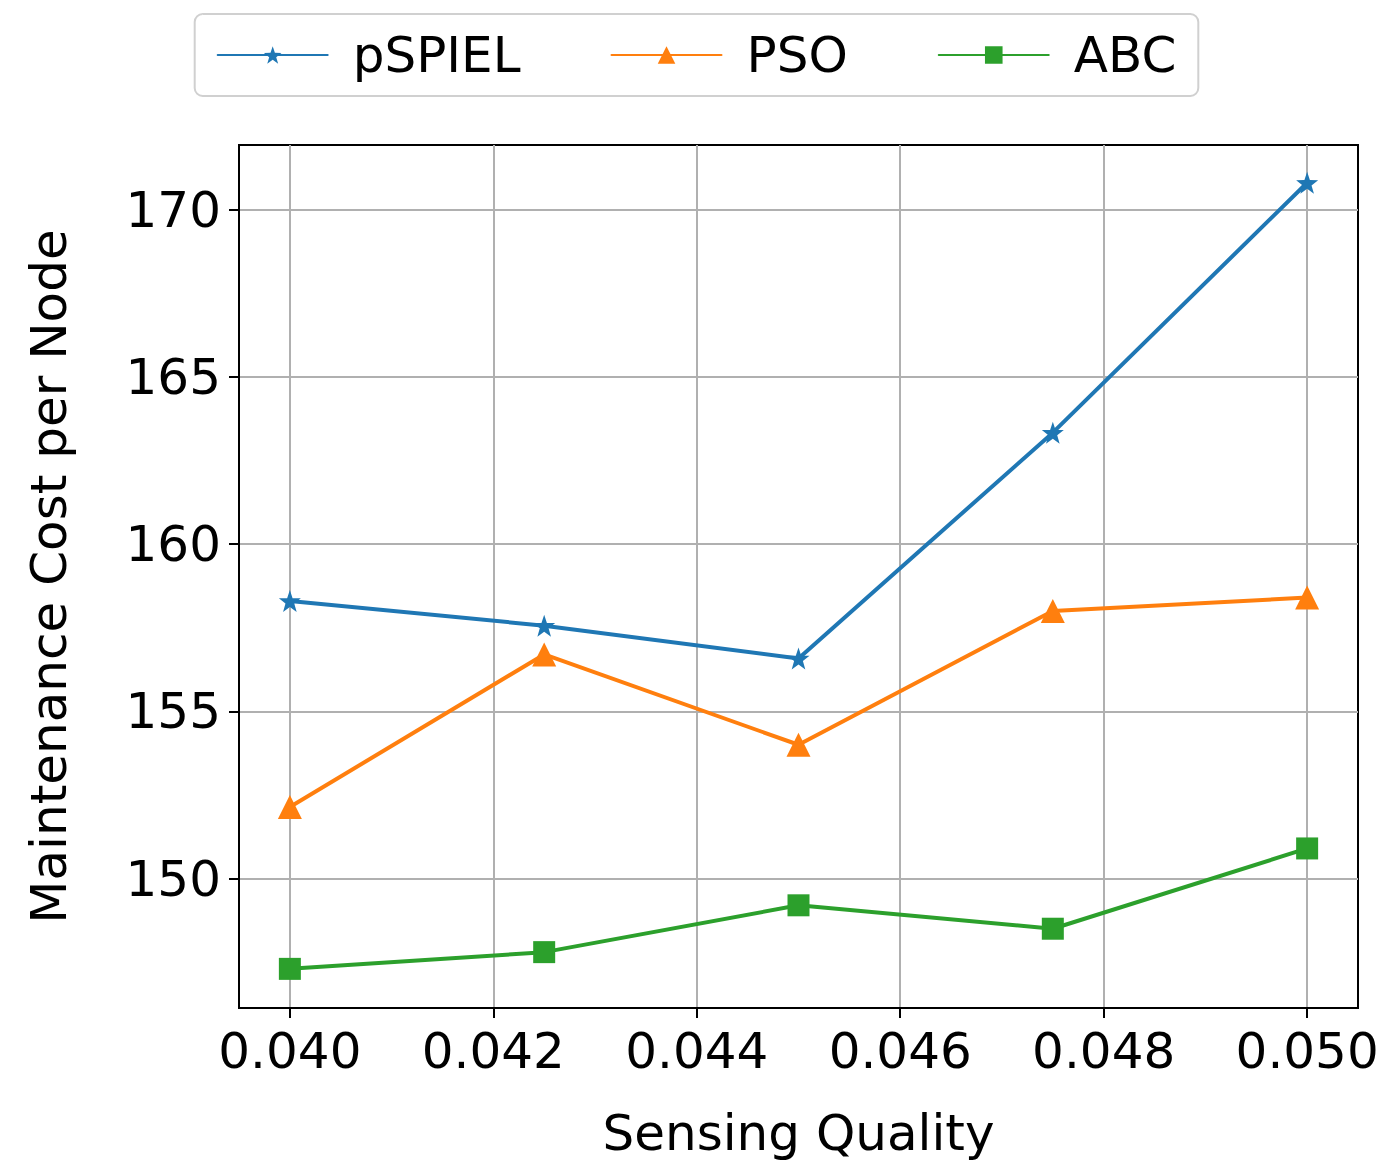 This screenshot has width=1393, height=1163. I want to click on legend-label: ABC, so click(1125, 55).